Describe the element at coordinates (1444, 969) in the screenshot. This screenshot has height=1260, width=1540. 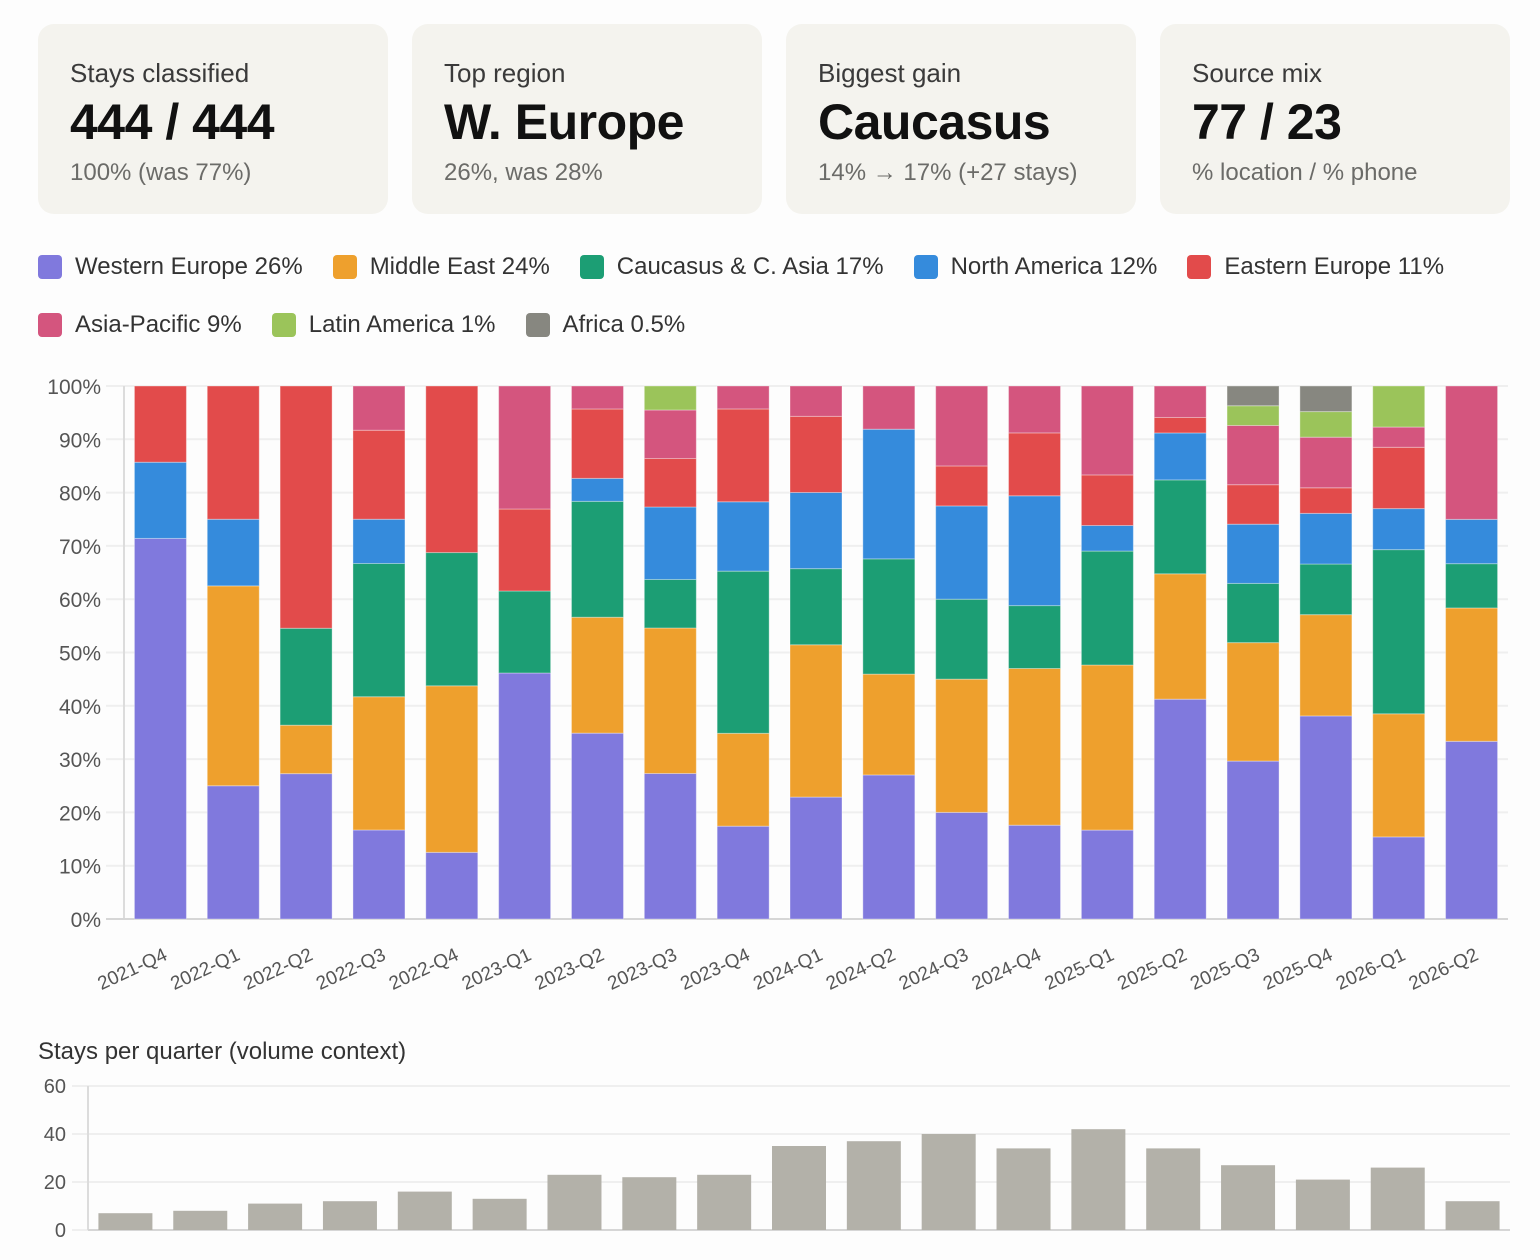
I see `x-tick-label: 2026-Q2` at that location.